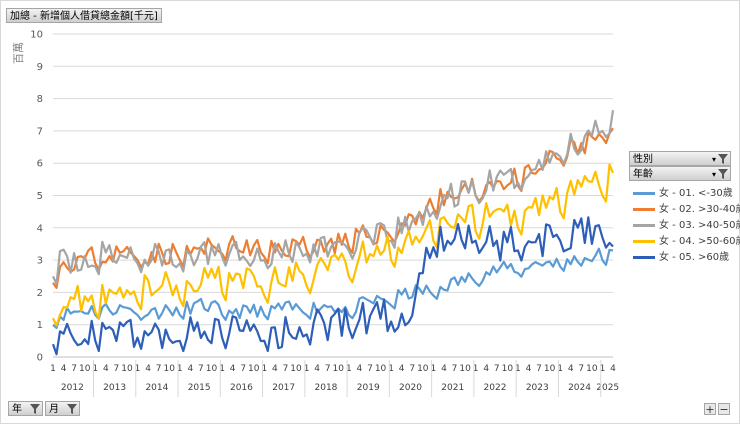  What do you see at coordinates (680, 158) in the screenshot?
I see `filter-gender: 性別 ▾` at bounding box center [680, 158].